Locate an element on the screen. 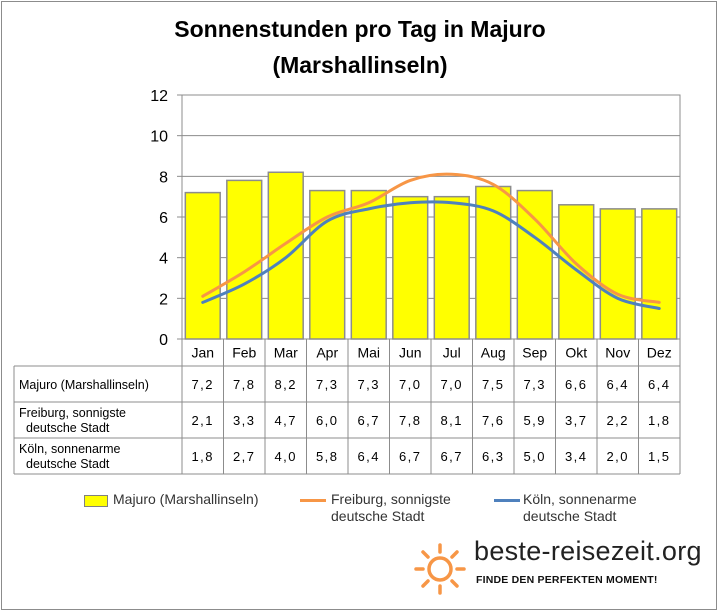 The width and height of the screenshot is (720, 613). chart-title: Sonnenstunden pro Tag in Majuro is located at coordinates (360, 29).